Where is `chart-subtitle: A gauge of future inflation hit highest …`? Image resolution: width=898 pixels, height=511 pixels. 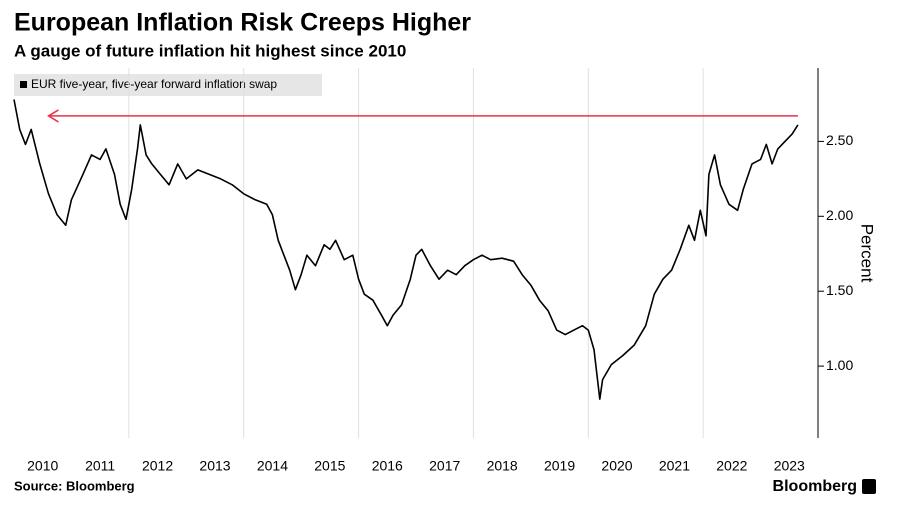
chart-subtitle: A gauge of future inflation hit highest … is located at coordinates (210, 50).